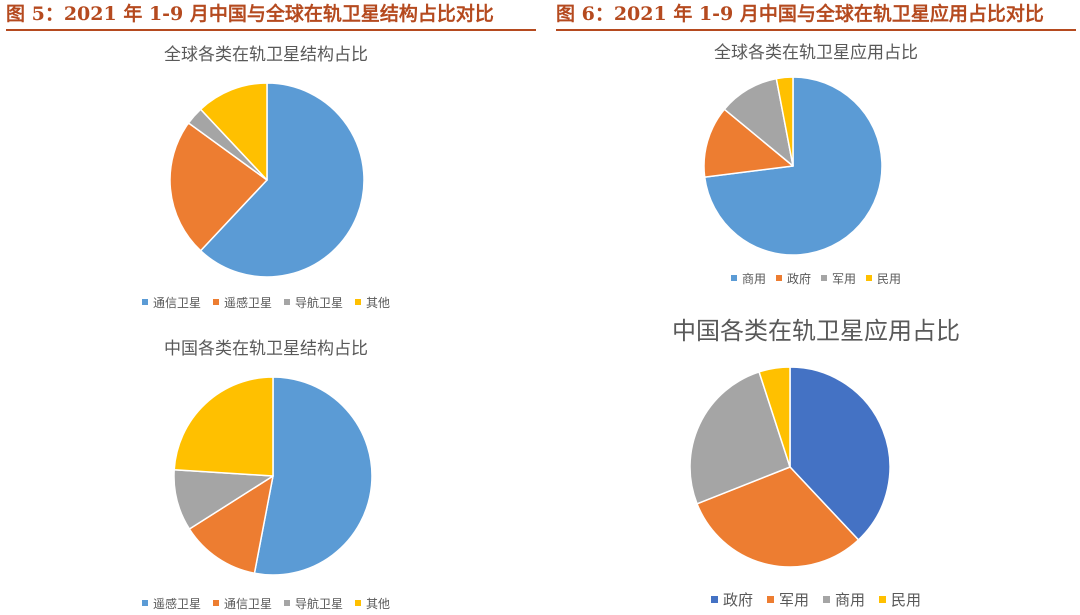  I want to click on global-structure-legend: 通信卫星 遥感卫星 导航卫星 其他, so click(266, 302).